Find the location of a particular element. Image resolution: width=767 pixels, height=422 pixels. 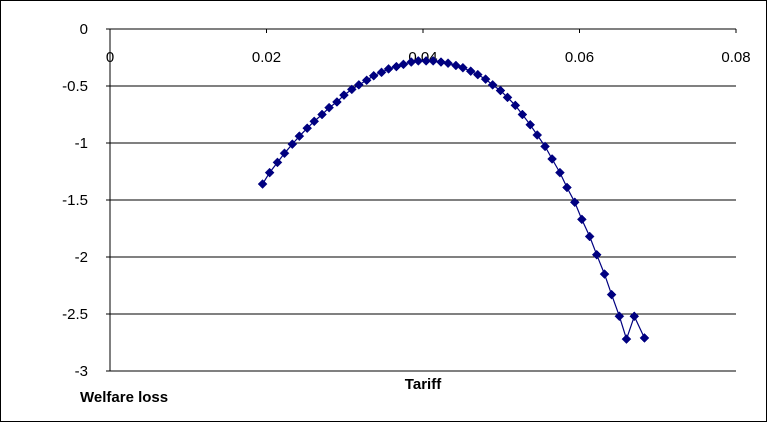

y-tick-label-2: -1 is located at coordinates (81, 143).